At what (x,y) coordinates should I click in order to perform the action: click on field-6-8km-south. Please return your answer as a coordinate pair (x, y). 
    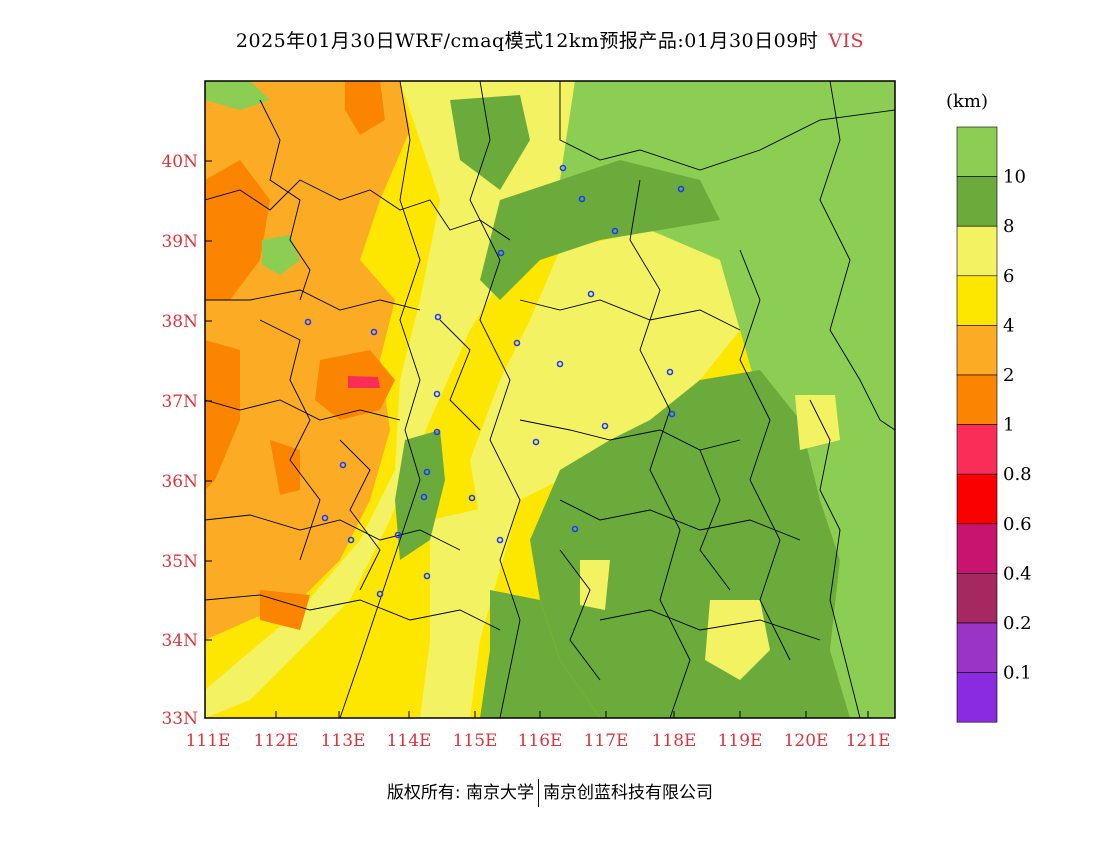
    Looking at the image, I should click on (470, 609).